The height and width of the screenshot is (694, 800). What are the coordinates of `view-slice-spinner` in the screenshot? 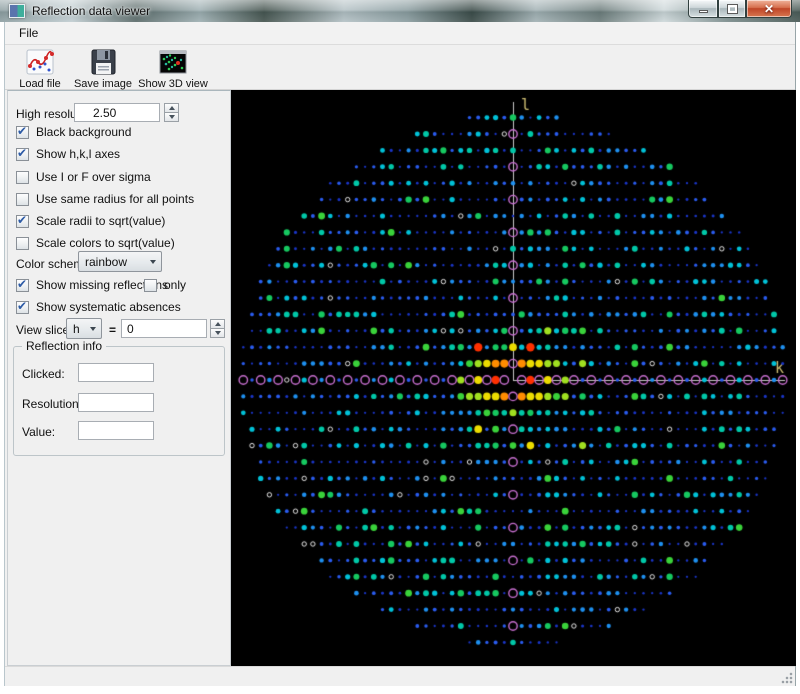 It's located at (217, 328).